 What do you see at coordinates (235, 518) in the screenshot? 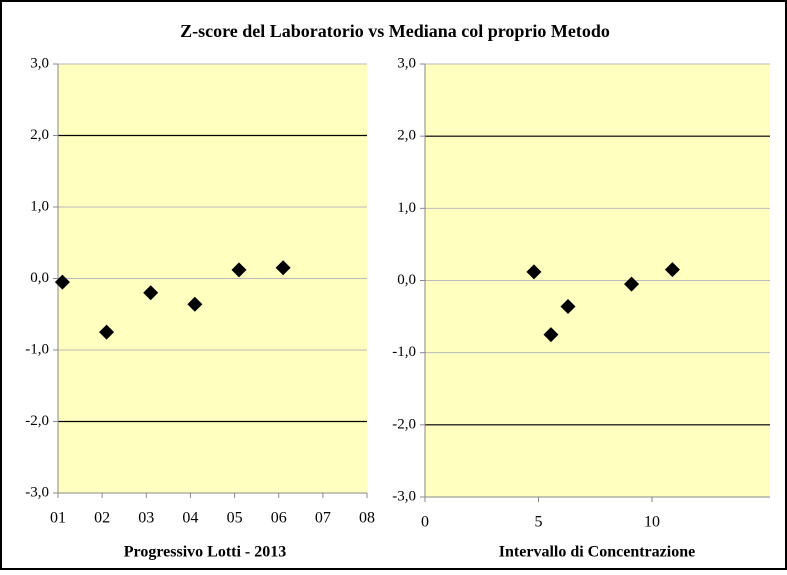
I see `x-tick-label: 05` at bounding box center [235, 518].